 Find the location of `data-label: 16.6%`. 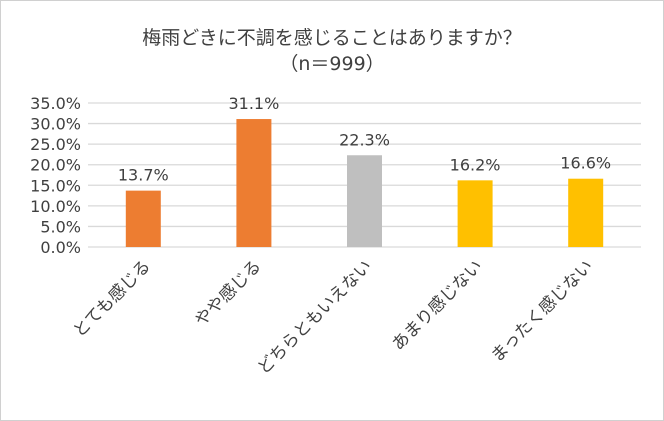

data-label: 16.6% is located at coordinates (585, 163).